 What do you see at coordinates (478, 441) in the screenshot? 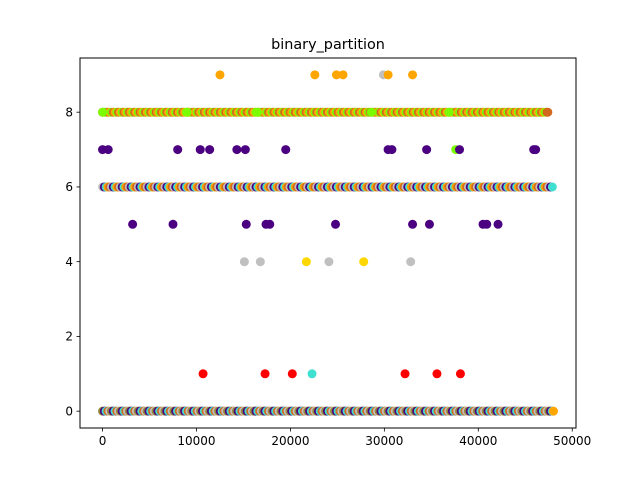
I see `x-tick-label: 40000` at bounding box center [478, 441].